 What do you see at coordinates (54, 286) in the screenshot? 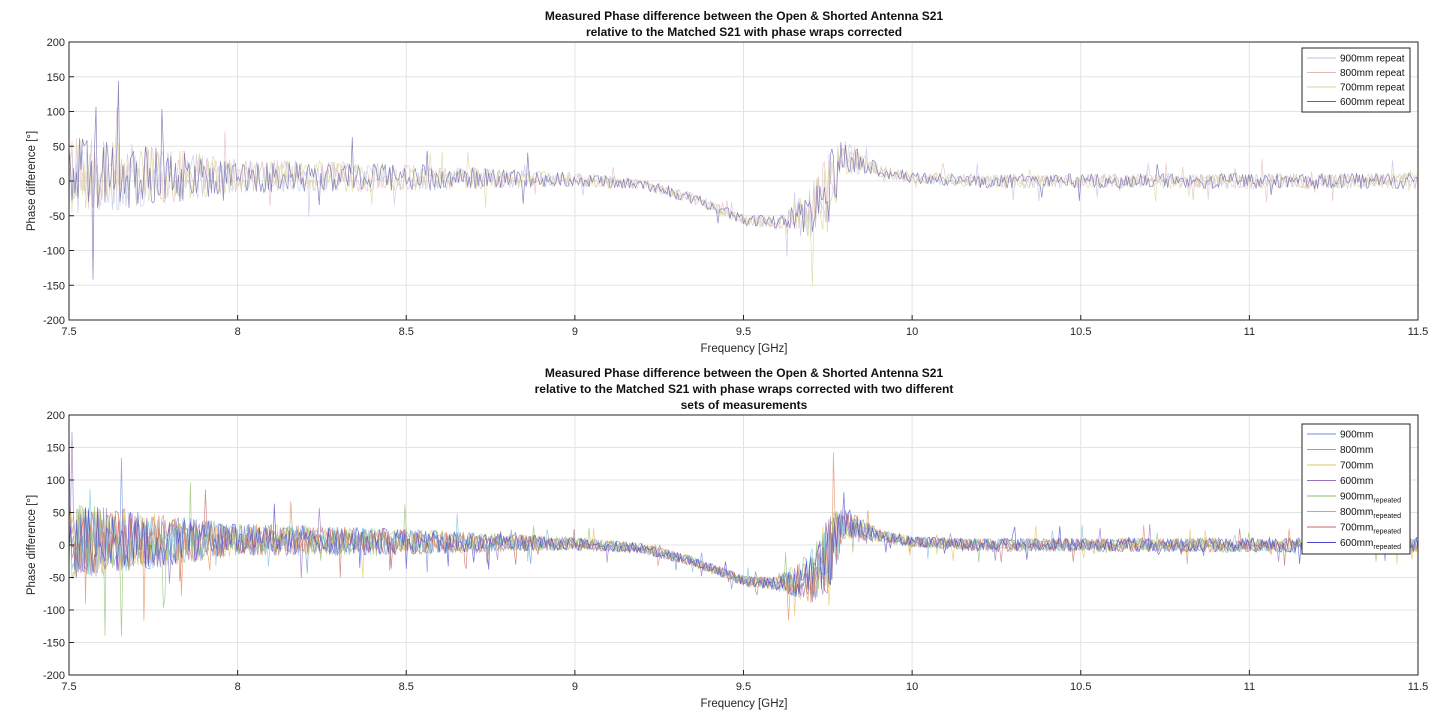
I see `top-chart-y-tick-label-1: -150` at bounding box center [54, 286].